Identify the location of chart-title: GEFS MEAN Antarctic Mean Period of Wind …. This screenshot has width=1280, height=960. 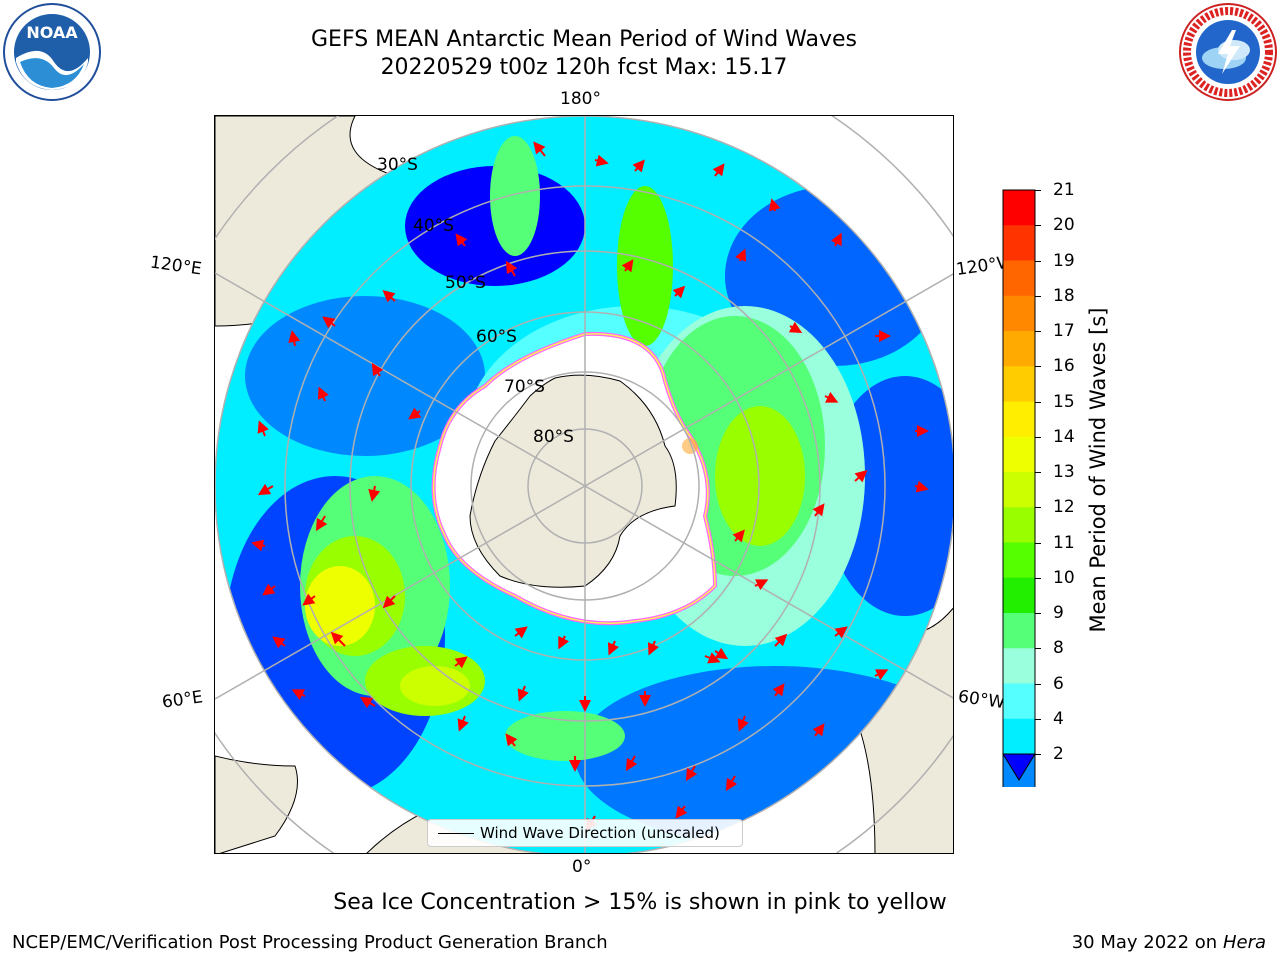
(584, 54).